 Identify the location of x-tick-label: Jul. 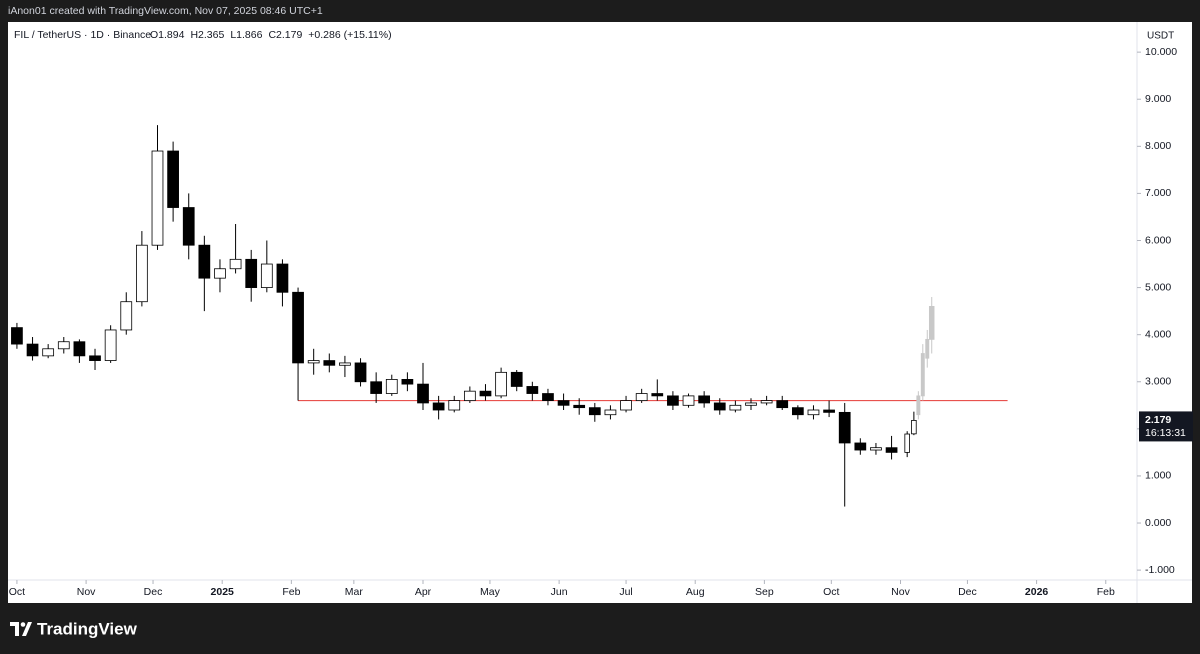
(625, 592).